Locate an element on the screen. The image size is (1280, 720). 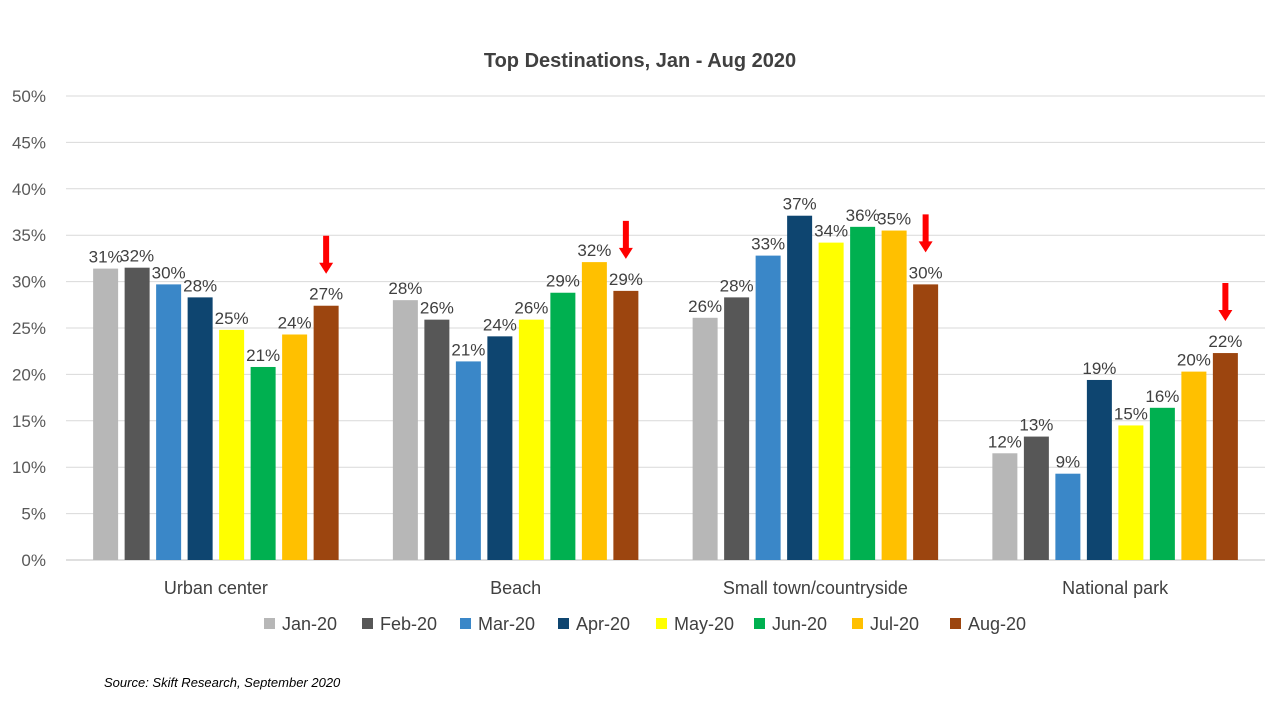
data-label: 36% is located at coordinates (863, 215).